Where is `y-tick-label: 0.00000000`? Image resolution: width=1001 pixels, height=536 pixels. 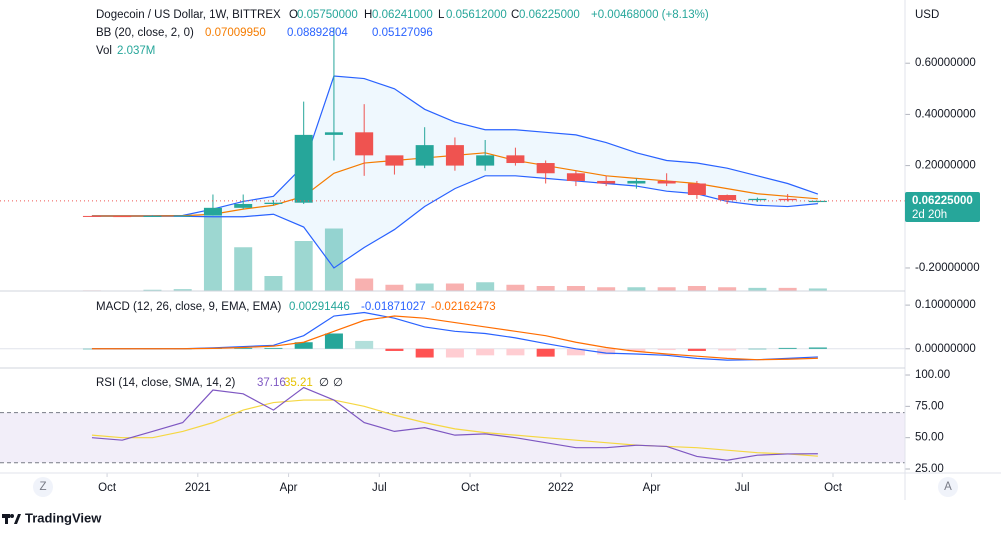 y-tick-label: 0.00000000 is located at coordinates (945, 349).